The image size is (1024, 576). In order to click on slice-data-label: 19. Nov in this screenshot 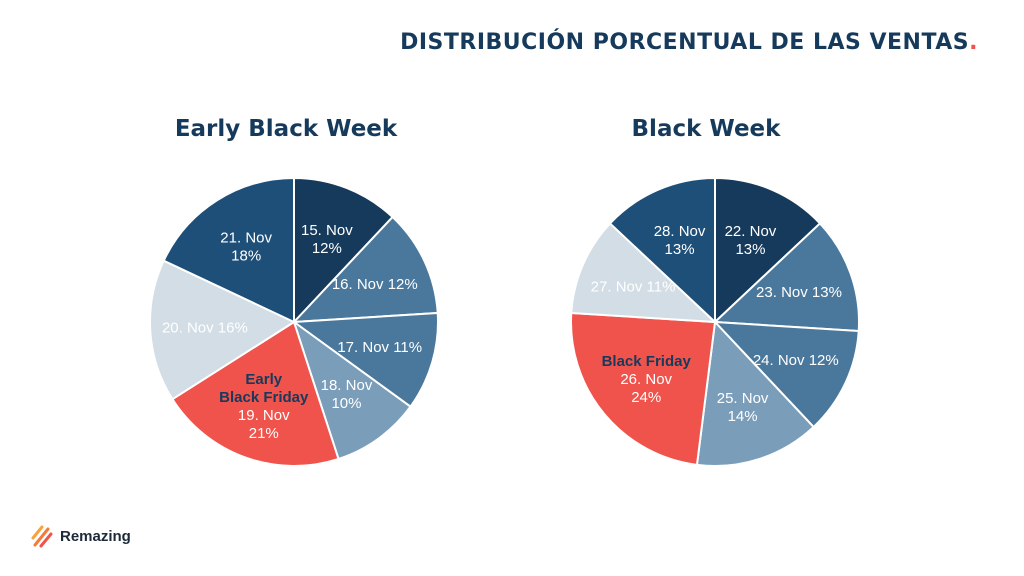, I will do `click(264, 415)`.